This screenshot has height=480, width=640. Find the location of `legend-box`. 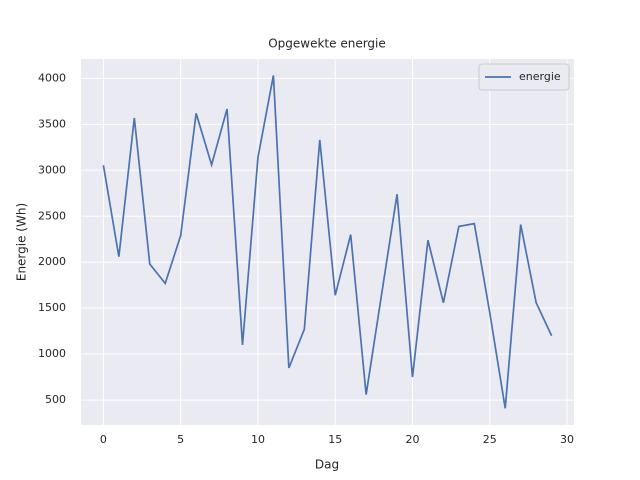

legend-box is located at coordinates (524, 77).